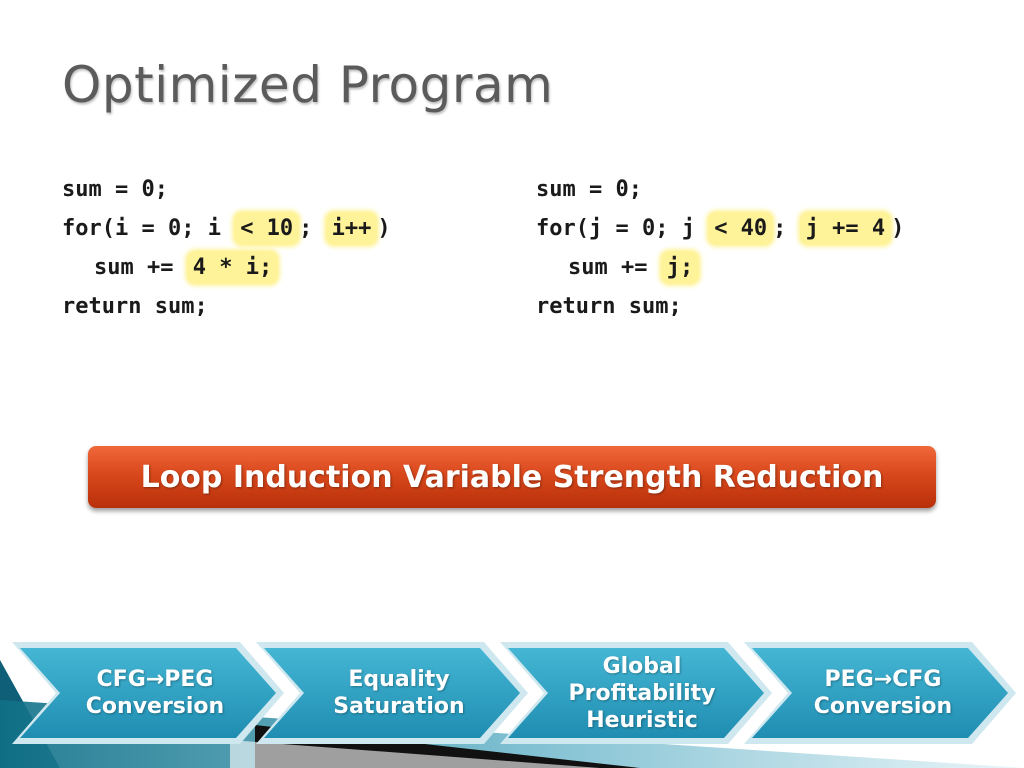  I want to click on step-label-line: Equality, so click(399, 679).